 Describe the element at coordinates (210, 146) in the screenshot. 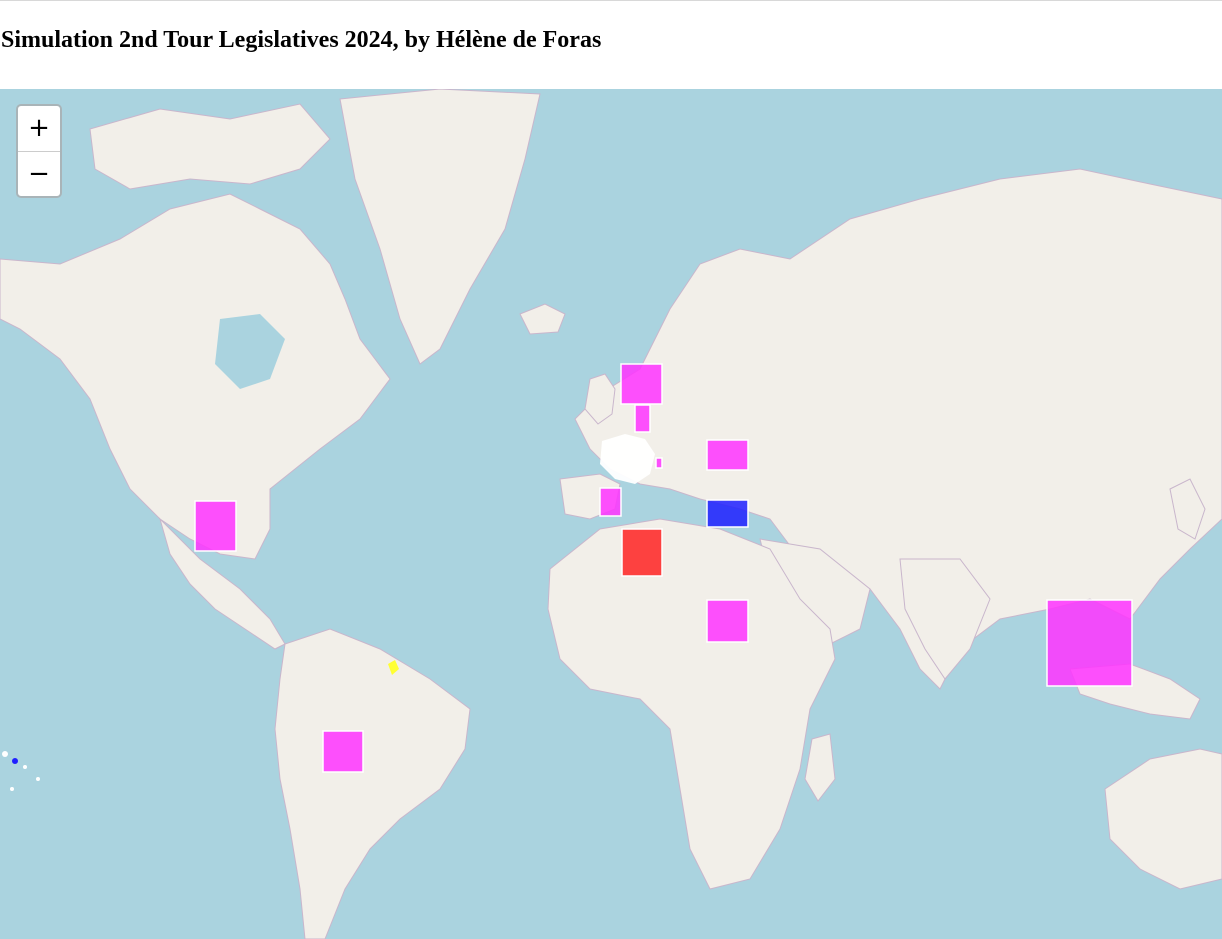

I see `land-arctic-islands` at that location.